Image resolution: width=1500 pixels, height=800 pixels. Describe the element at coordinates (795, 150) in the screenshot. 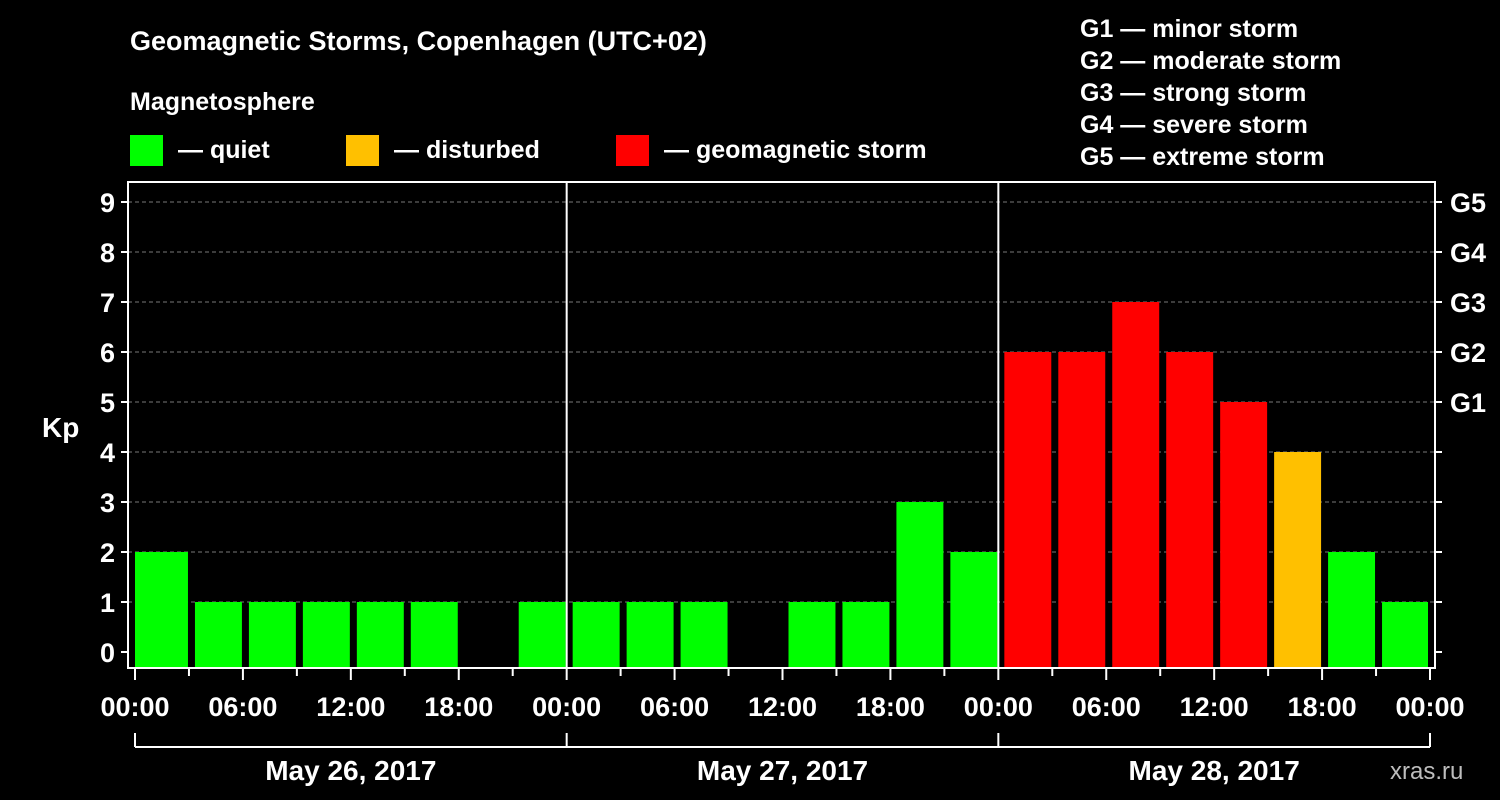

I see `legend-label-storm: — geomagnetic storm` at that location.